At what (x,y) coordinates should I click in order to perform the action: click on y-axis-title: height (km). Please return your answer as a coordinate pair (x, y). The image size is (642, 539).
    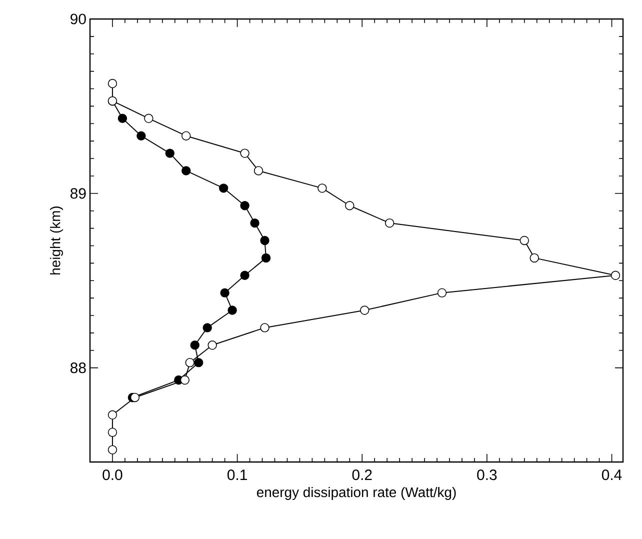
    Looking at the image, I should click on (57, 240).